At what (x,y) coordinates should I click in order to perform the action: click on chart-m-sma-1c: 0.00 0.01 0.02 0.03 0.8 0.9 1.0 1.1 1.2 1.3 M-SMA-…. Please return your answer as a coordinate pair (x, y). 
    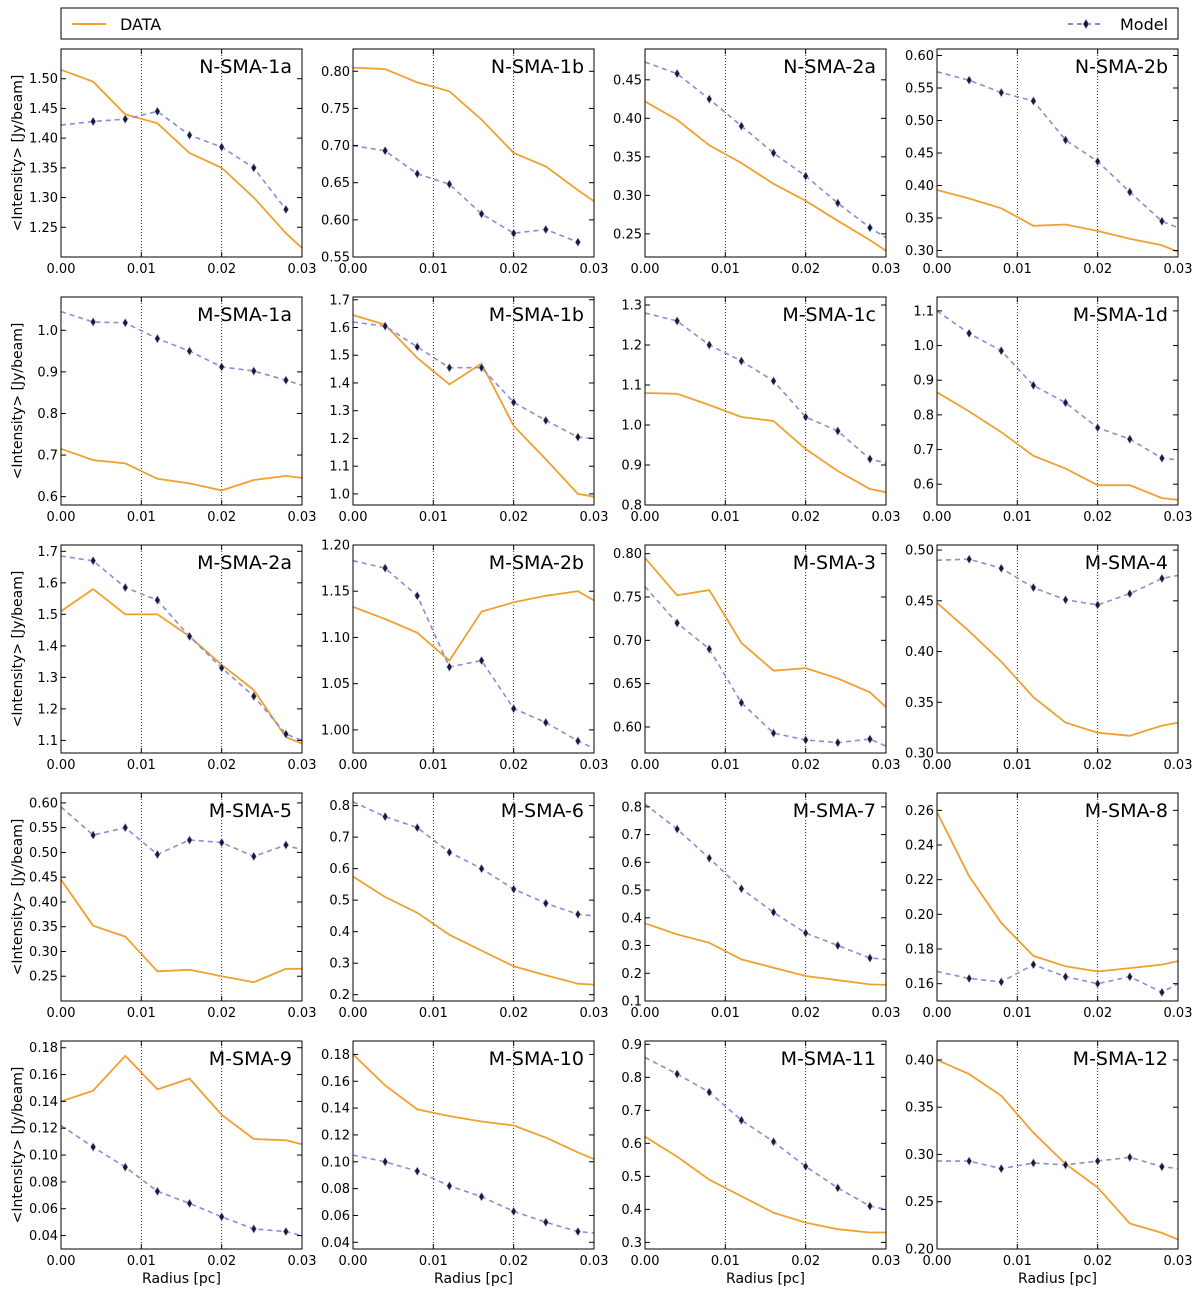
    Looking at the image, I should click on (760, 410).